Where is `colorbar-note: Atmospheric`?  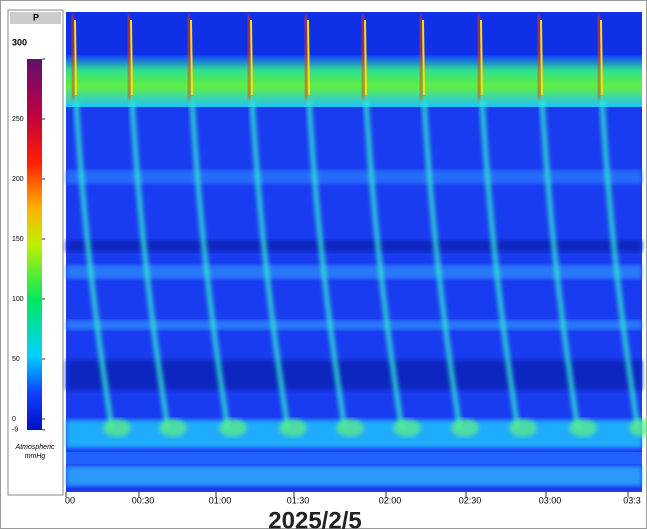 colorbar-note: Atmospheric is located at coordinates (35, 447).